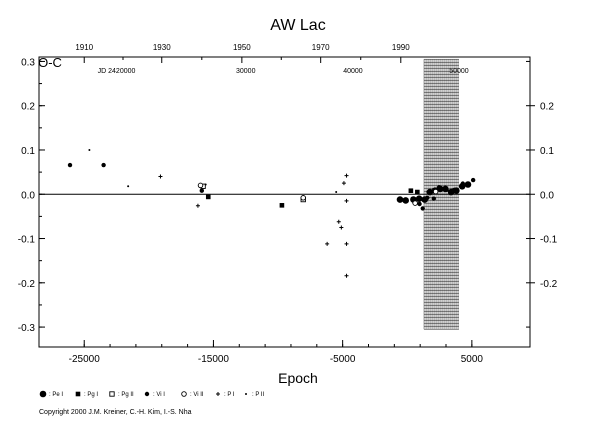  I want to click on y-tick-label: -0.2, so click(27, 284).